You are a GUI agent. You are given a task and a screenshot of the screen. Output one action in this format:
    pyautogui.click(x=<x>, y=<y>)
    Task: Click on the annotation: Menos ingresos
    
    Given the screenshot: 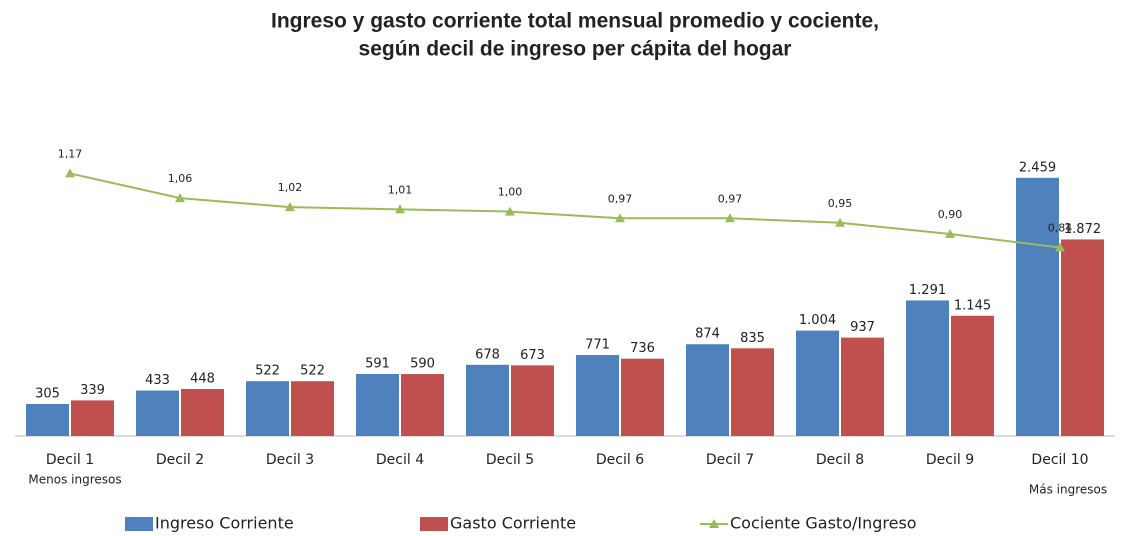 What is the action you would take?
    pyautogui.click(x=74, y=480)
    